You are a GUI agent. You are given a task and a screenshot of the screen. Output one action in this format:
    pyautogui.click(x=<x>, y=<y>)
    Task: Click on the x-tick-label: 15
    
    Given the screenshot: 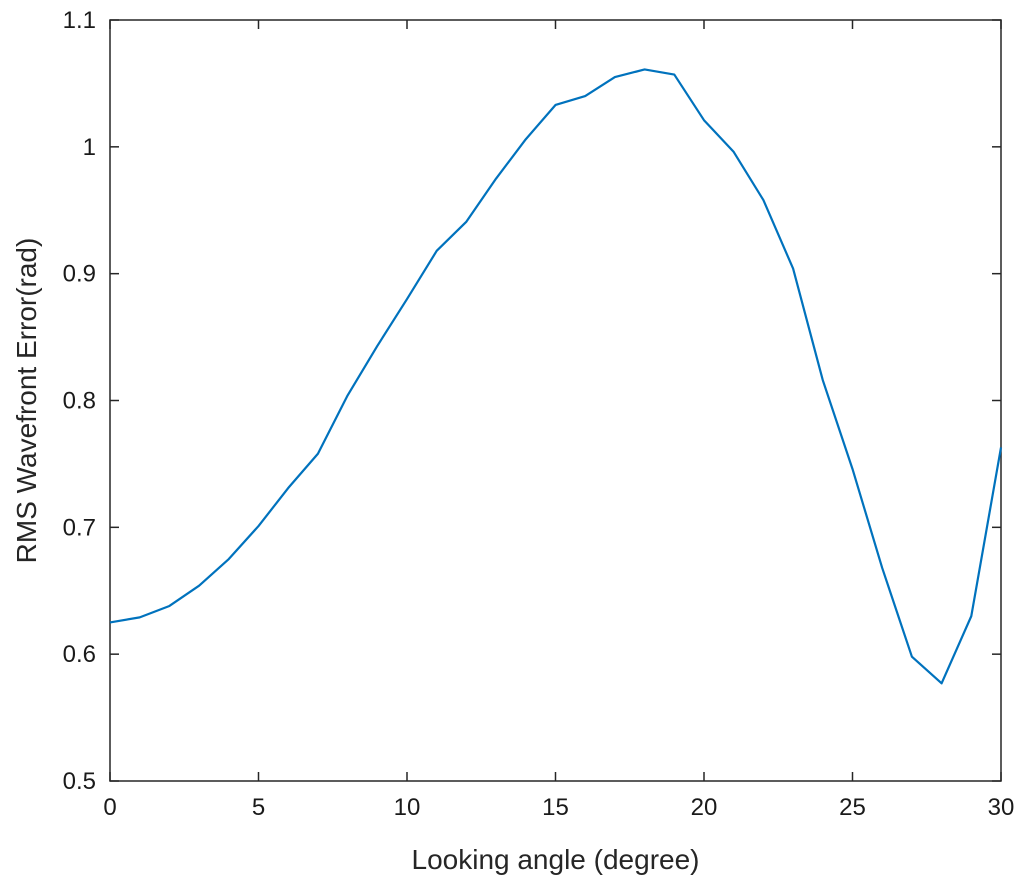 What is the action you would take?
    pyautogui.click(x=555, y=807)
    